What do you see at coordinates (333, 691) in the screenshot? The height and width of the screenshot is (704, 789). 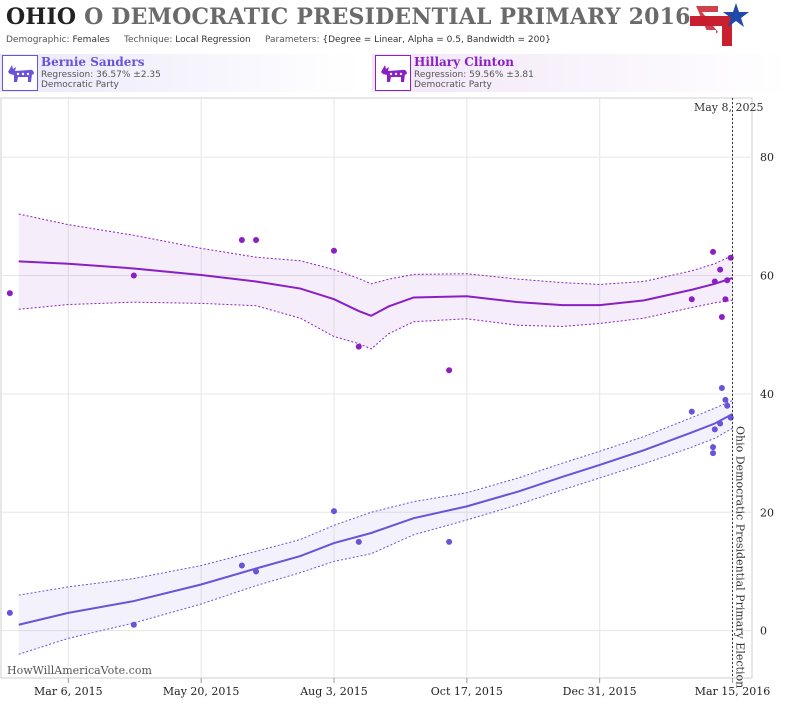 I see `x-tick-label: Aug 3, 2015` at bounding box center [333, 691].